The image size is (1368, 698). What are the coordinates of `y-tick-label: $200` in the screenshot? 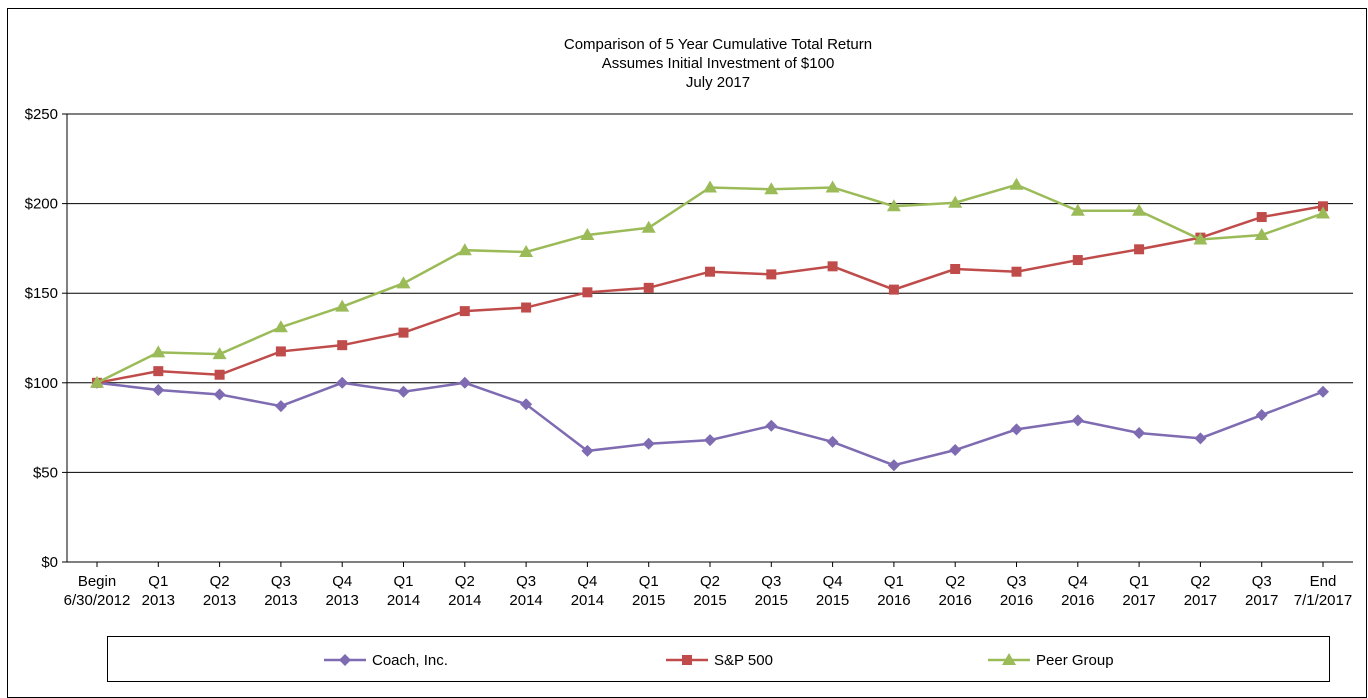 It's located at (41, 204).